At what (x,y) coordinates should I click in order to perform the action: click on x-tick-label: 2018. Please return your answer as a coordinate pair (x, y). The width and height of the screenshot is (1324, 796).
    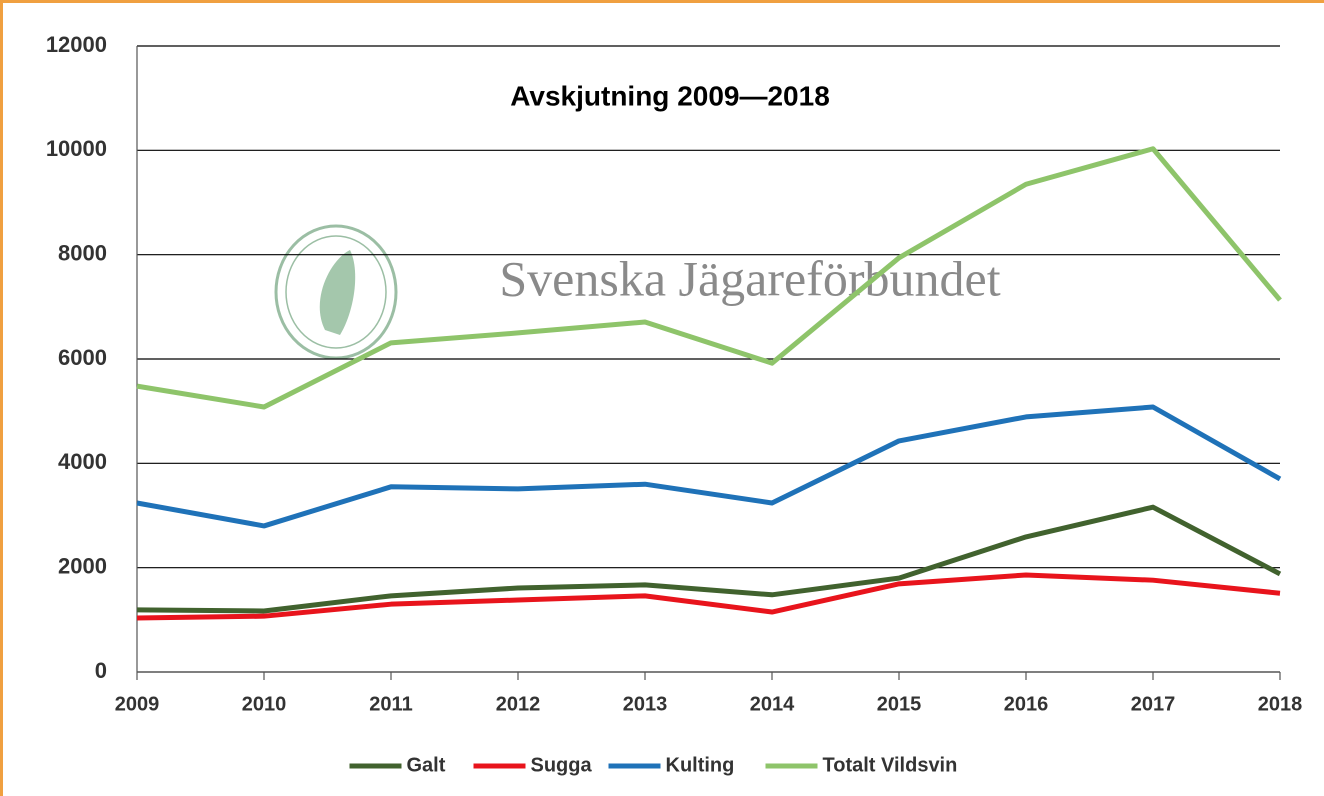
    Looking at the image, I should click on (1280, 704).